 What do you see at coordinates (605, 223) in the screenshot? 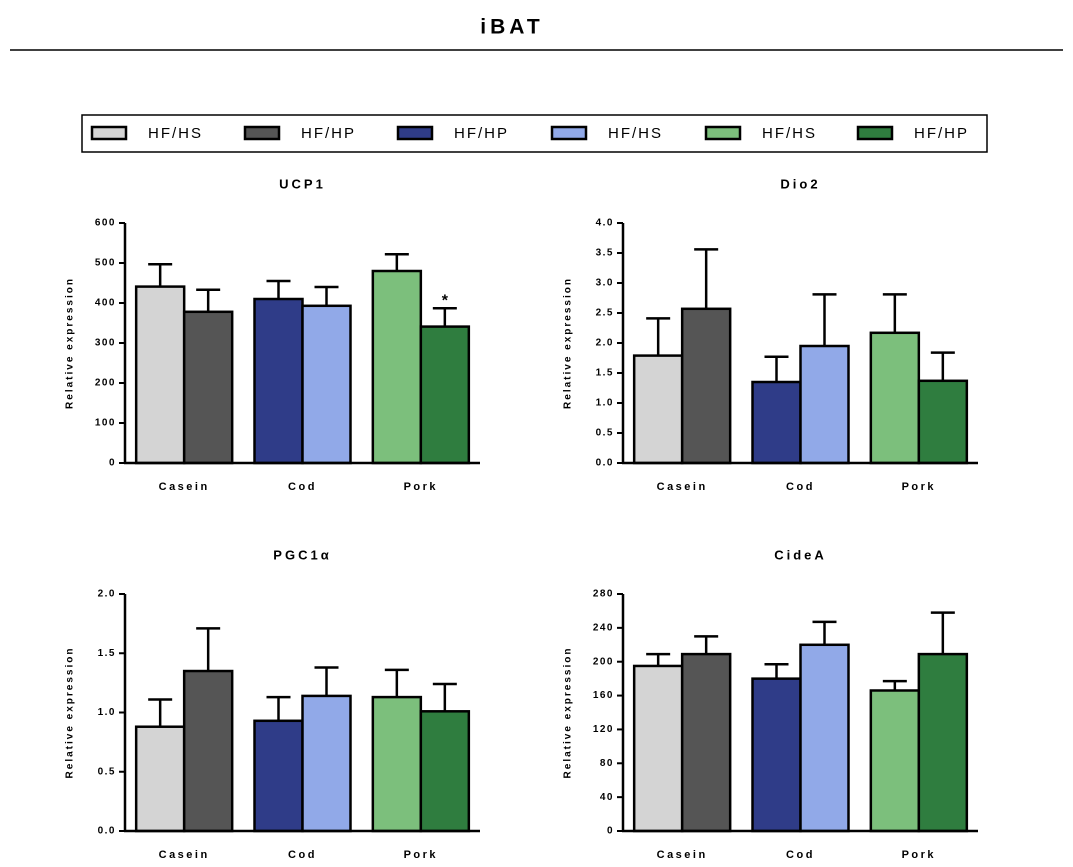
I see `y-tick-label: 4.0` at bounding box center [605, 223].